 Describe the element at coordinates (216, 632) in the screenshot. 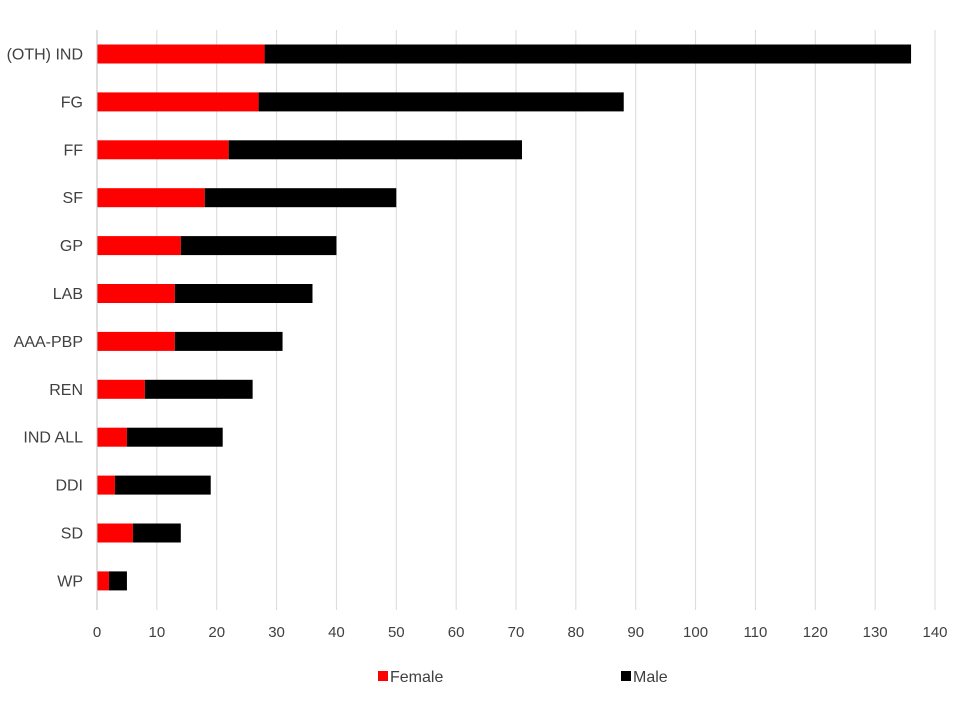

I see `x-tick-label: 20` at that location.